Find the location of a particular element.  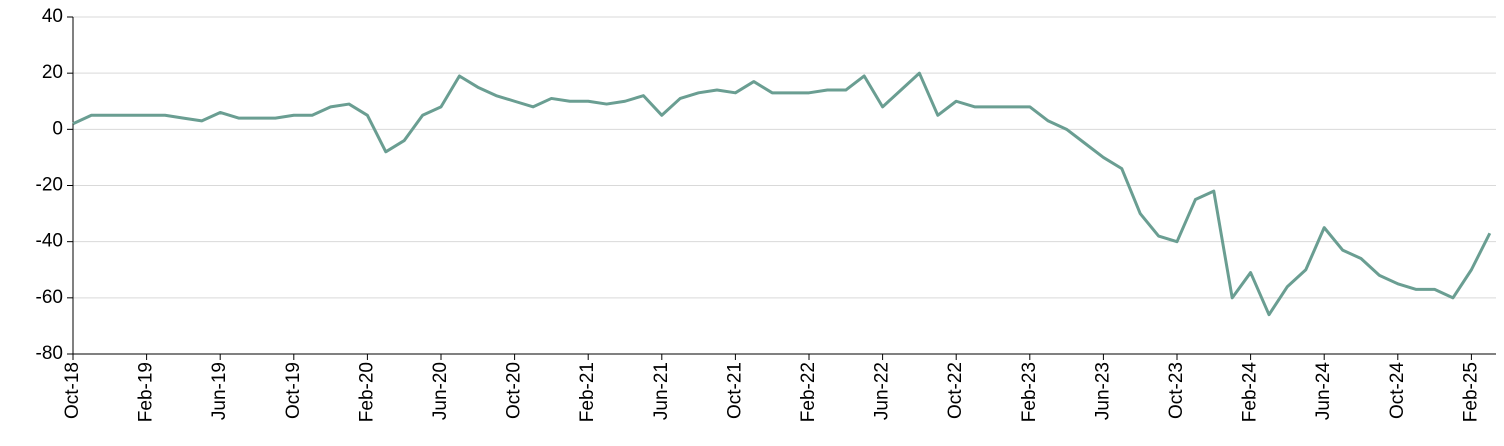

y-tick-label: -60 is located at coordinates (49, 297).